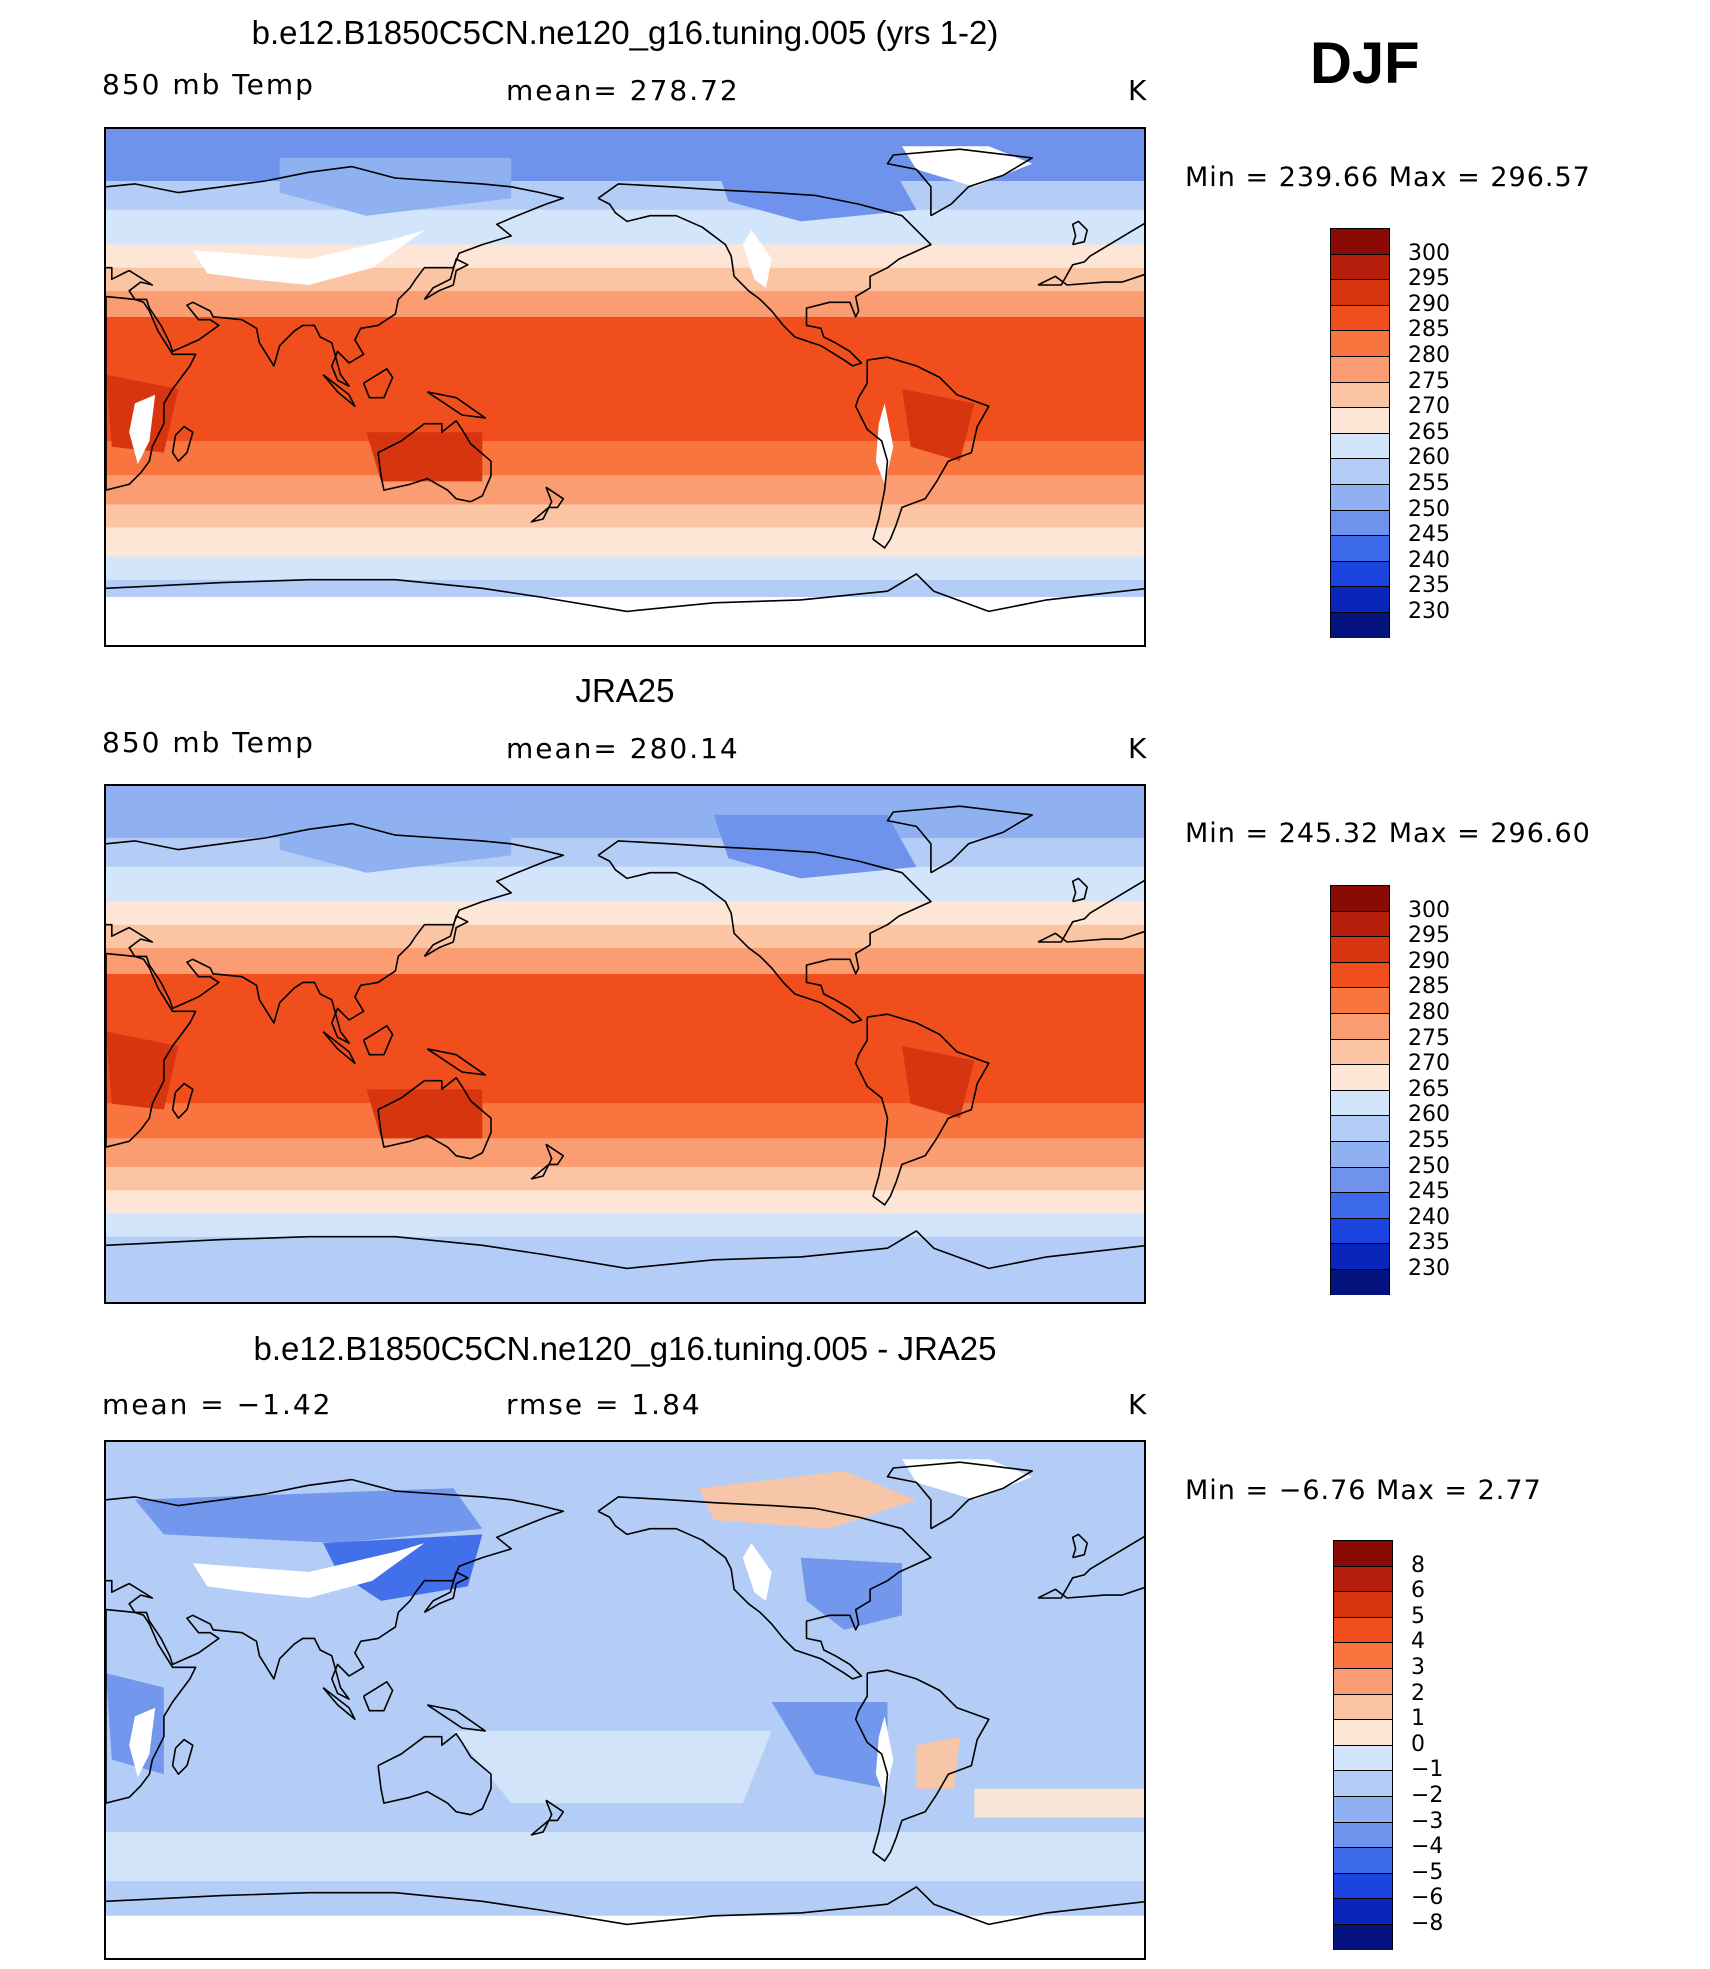 This screenshot has height=1969, width=1710. What do you see at coordinates (1138, 90) in the screenshot?
I see `panel-1-units: K` at bounding box center [1138, 90].